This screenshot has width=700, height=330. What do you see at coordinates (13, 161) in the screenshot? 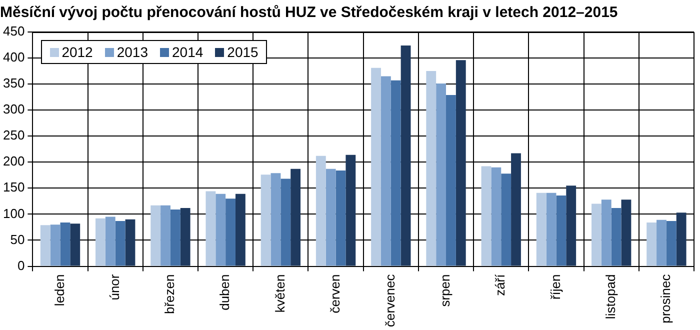
I see `y-tick-label: 200` at bounding box center [13, 161].